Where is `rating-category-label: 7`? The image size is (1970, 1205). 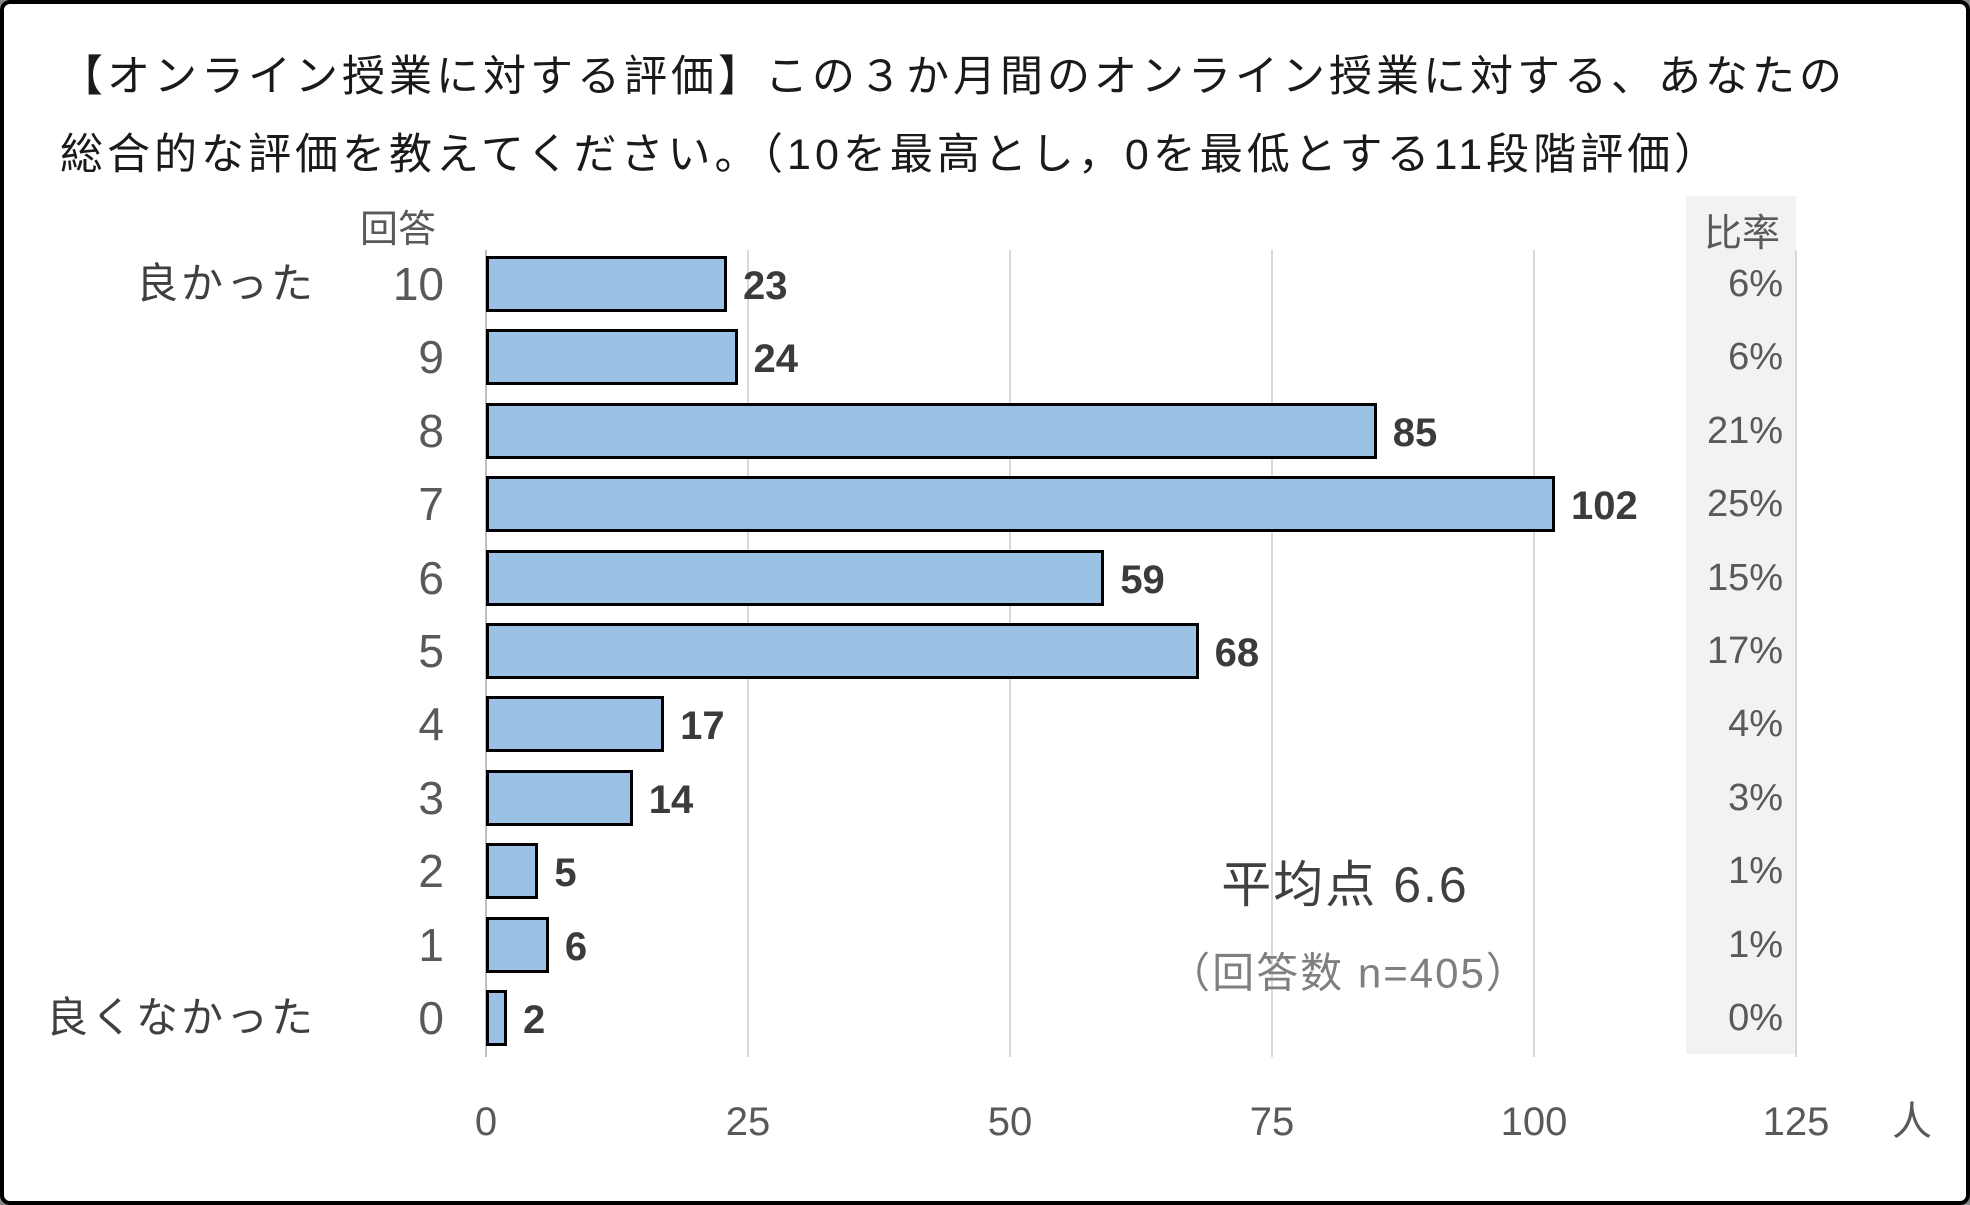 rating-category-label: 7 is located at coordinates (431, 504).